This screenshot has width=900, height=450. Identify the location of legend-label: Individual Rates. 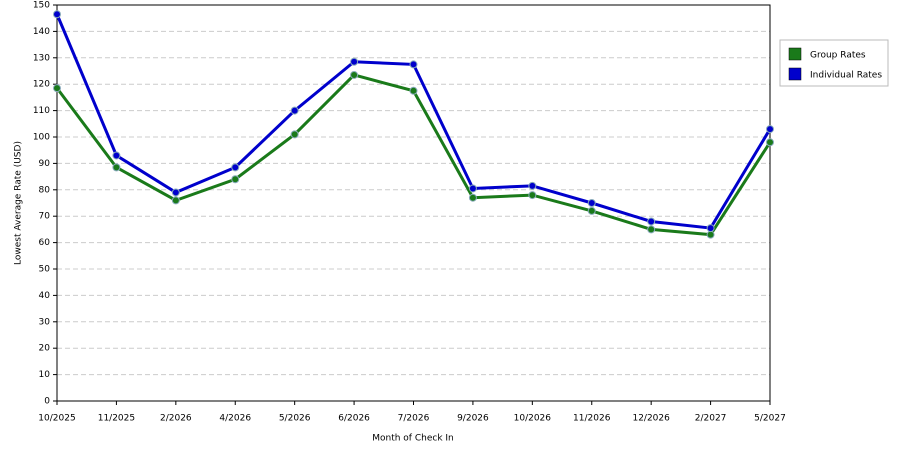
(846, 76).